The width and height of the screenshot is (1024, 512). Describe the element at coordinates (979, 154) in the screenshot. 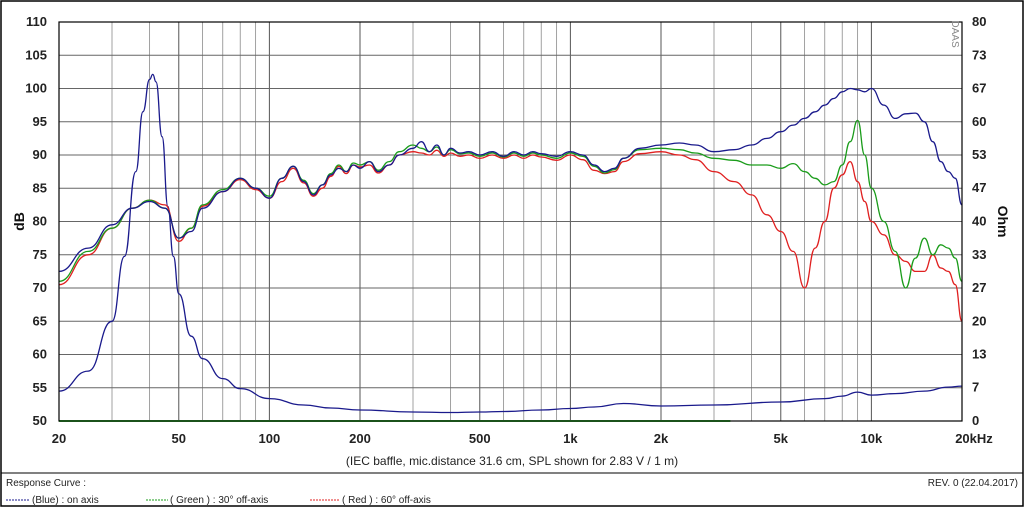

I see `y2-tick-label: 53` at that location.